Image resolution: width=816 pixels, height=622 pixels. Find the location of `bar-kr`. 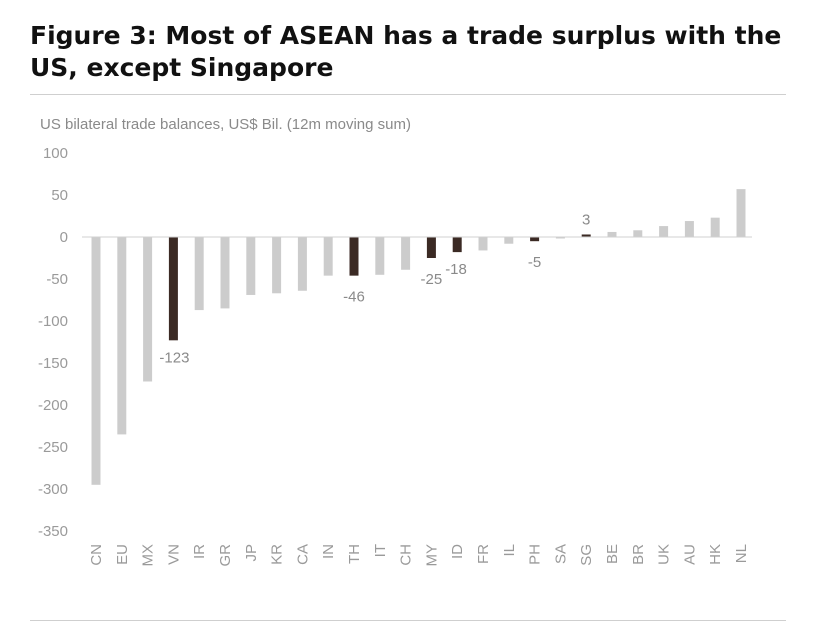

bar-kr is located at coordinates (277, 265).